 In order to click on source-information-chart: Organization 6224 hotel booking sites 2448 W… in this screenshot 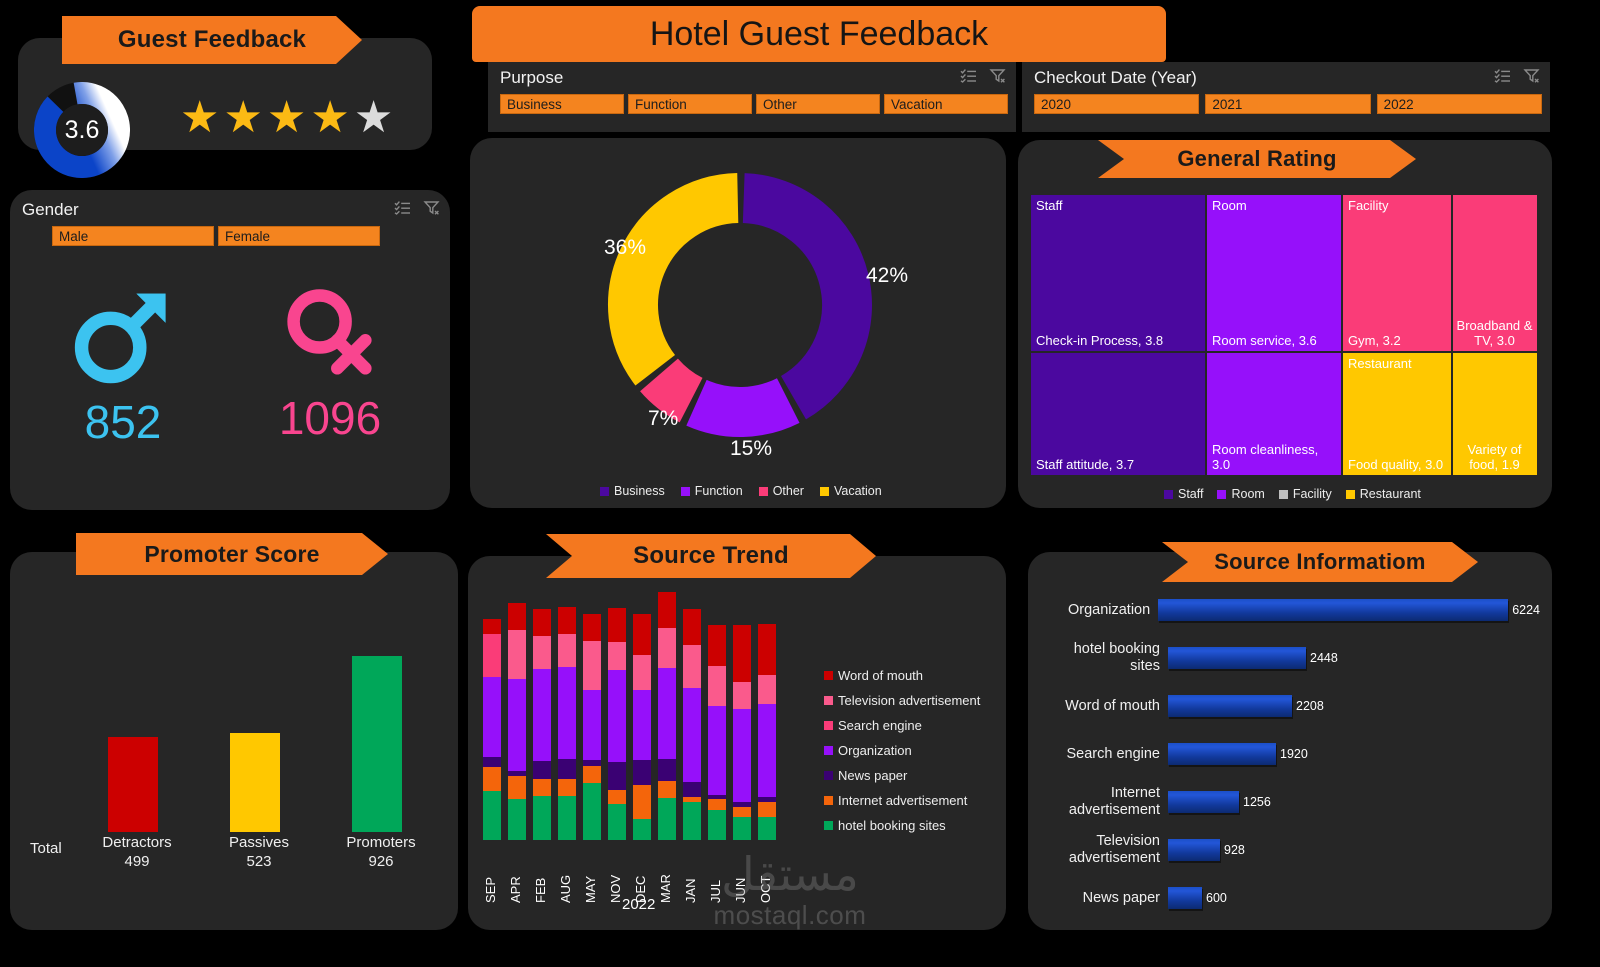, I will do `click(1290, 754)`.